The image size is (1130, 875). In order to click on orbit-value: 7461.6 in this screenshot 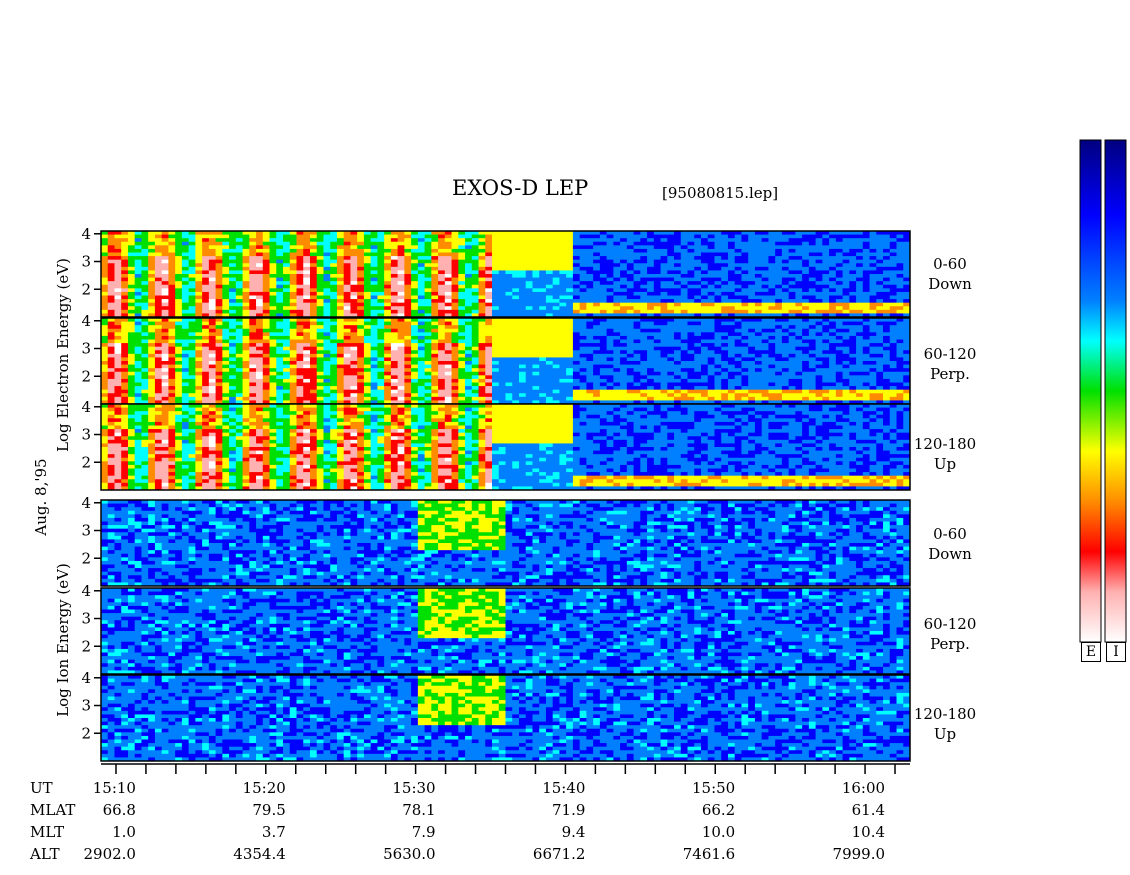, I will do `click(709, 854)`.